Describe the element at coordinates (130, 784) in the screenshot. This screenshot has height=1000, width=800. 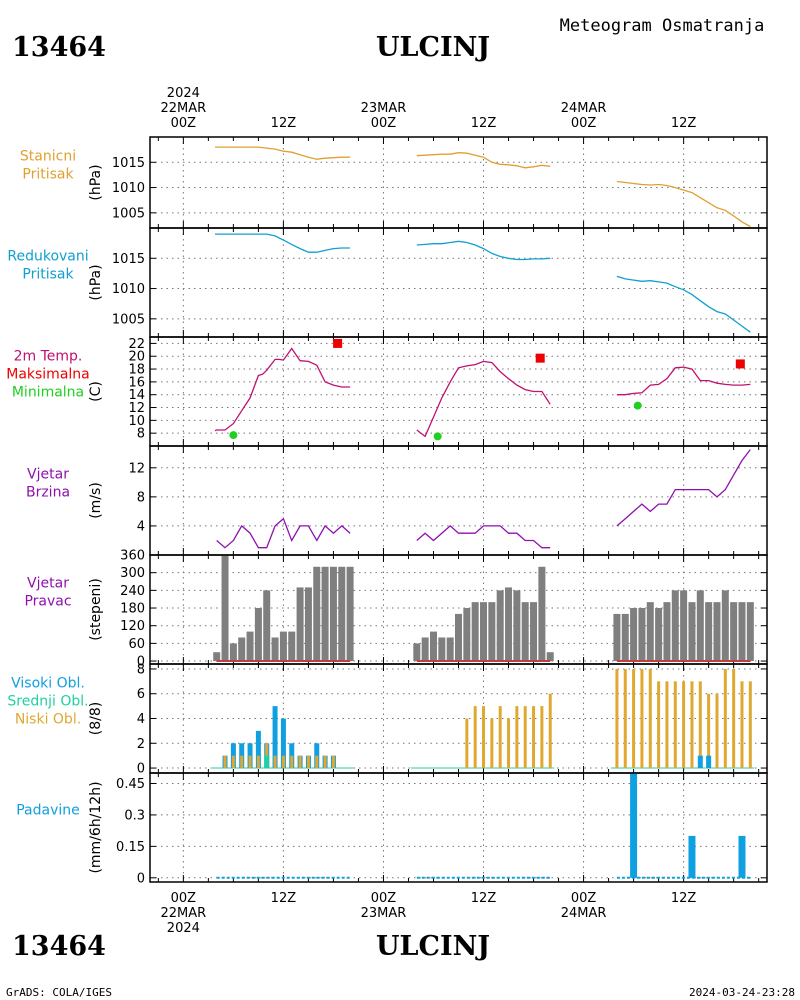
I see `y-tick-label: 0.45` at that location.